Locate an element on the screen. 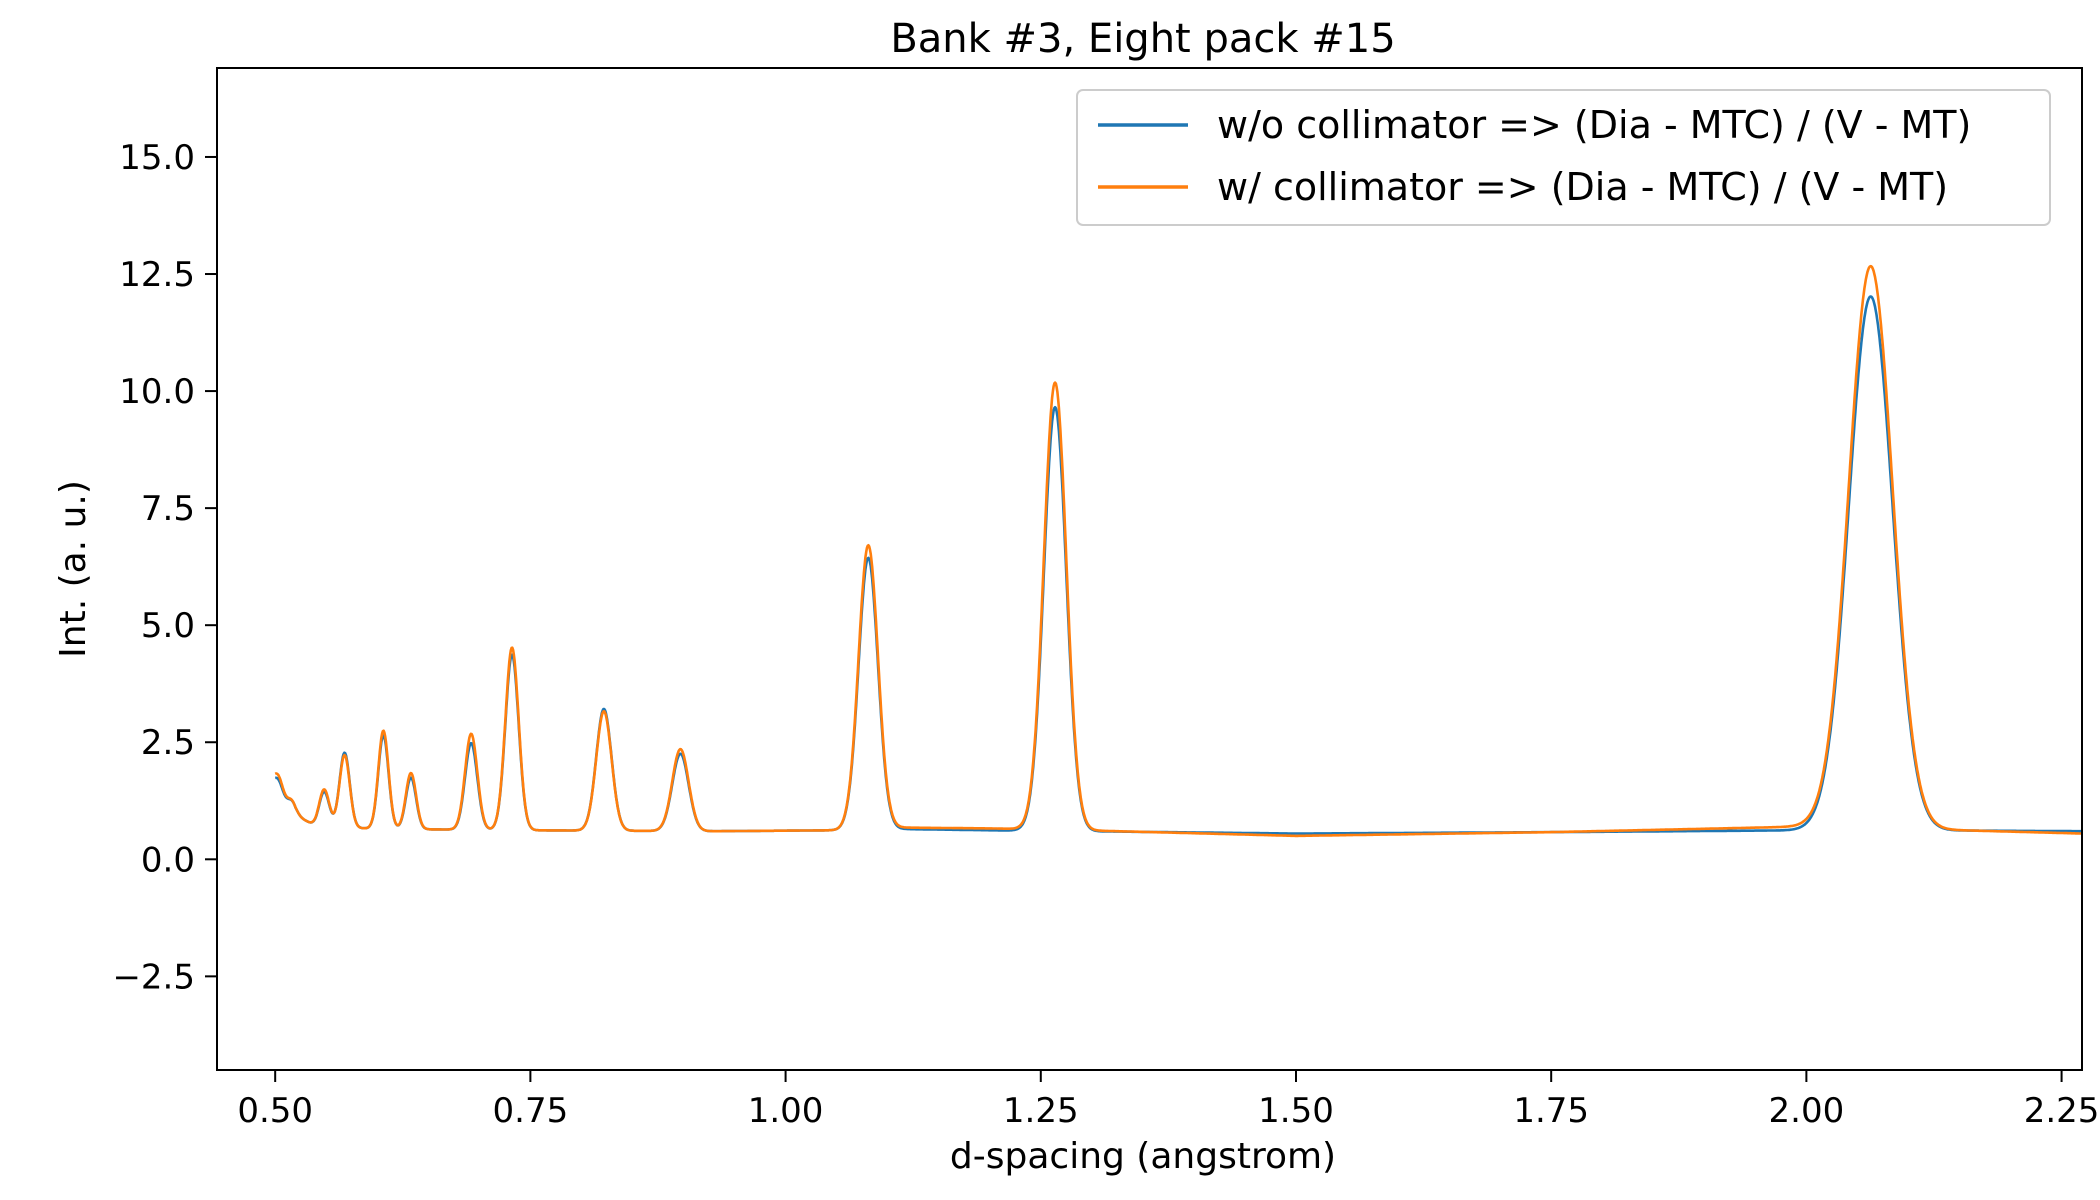  x-tick-label: 0.50 is located at coordinates (275, 1111).